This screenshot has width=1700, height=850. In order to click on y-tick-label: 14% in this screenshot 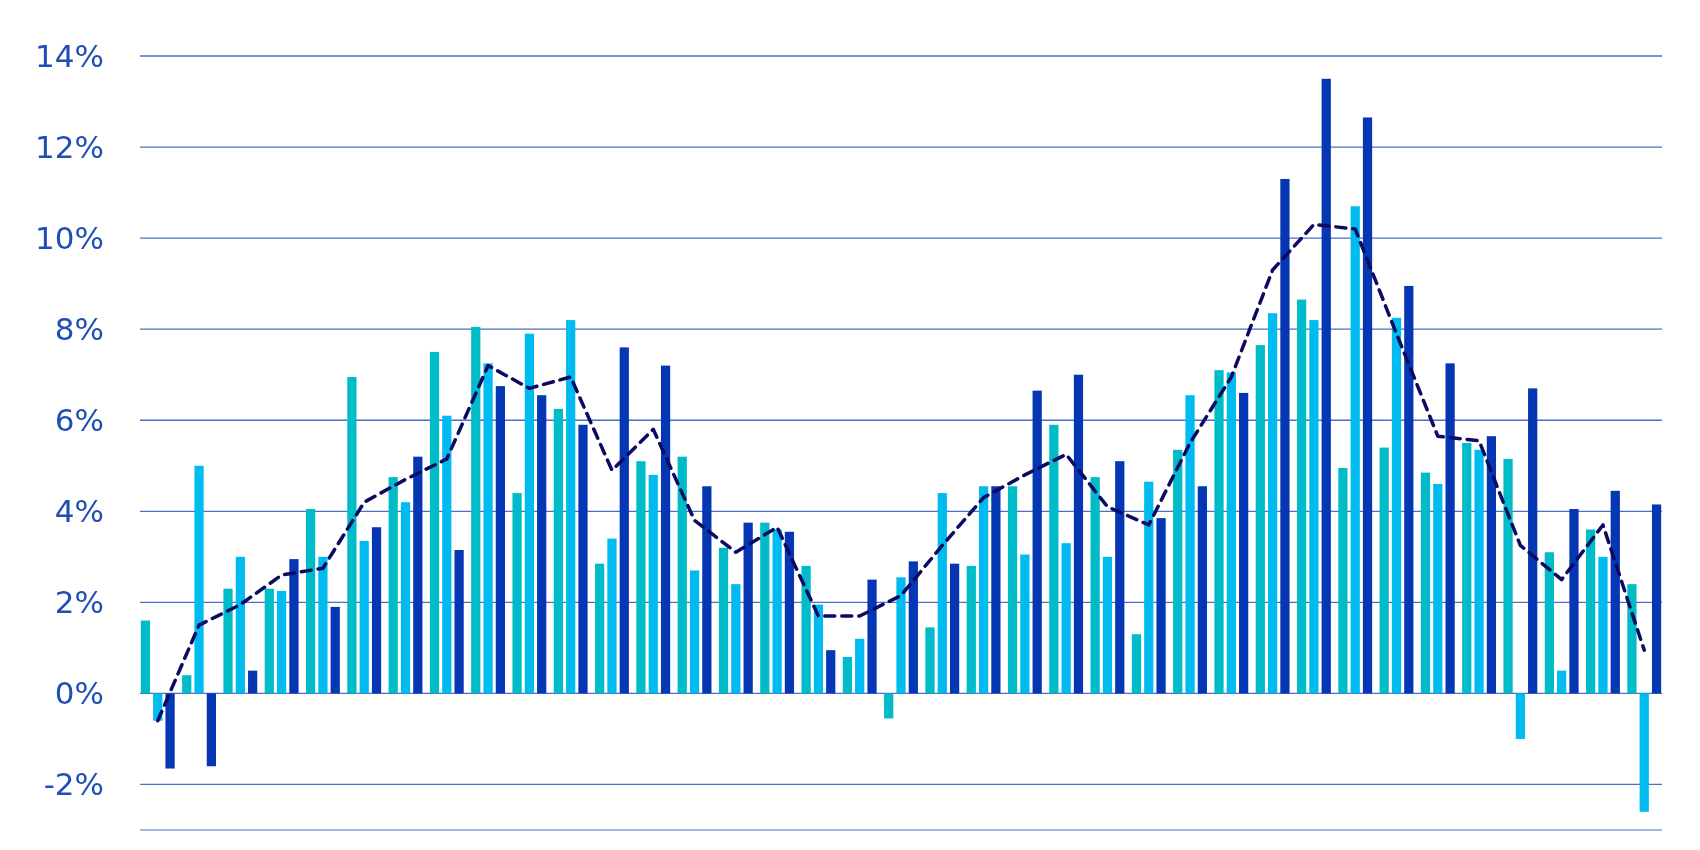, I will do `click(69, 55)`.